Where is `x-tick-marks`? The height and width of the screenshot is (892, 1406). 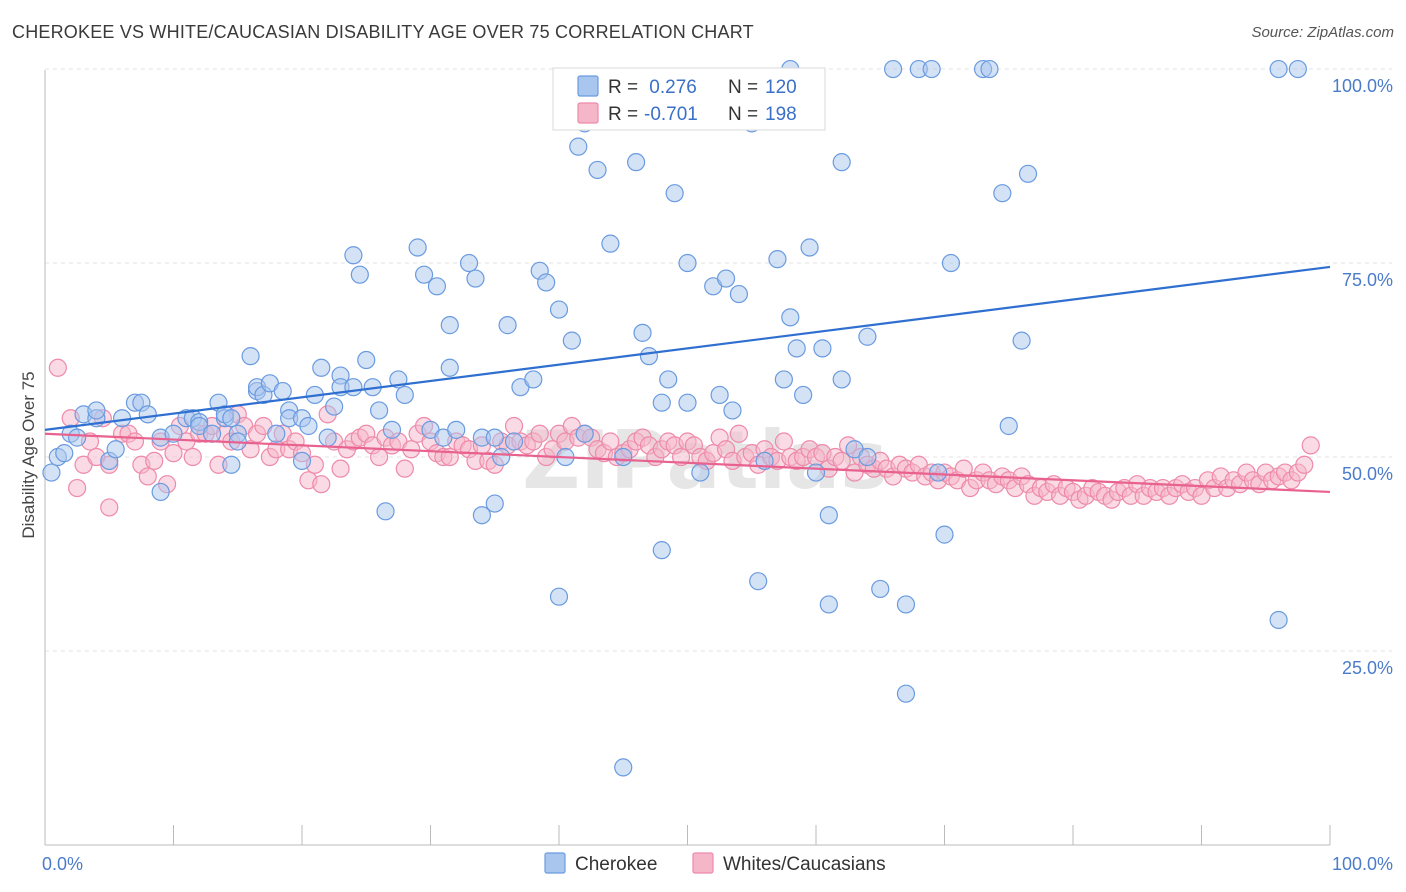
x-tick-marks is located at coordinates (752, 835).